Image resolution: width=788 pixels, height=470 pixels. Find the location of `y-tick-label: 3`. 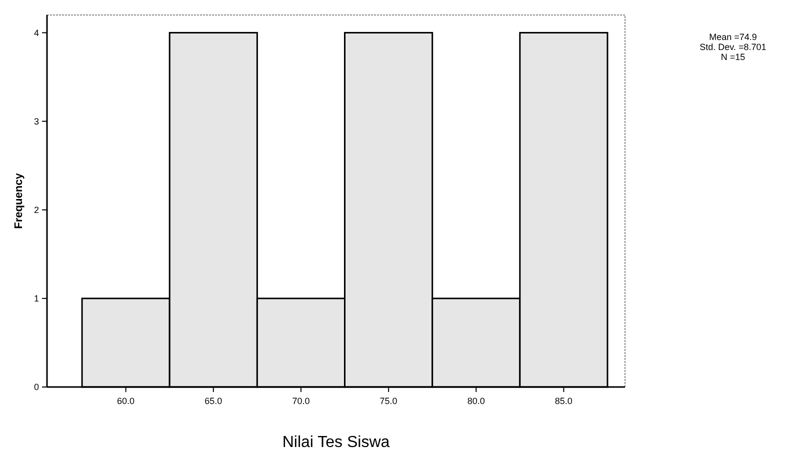

y-tick-label: 3 is located at coordinates (36, 121).